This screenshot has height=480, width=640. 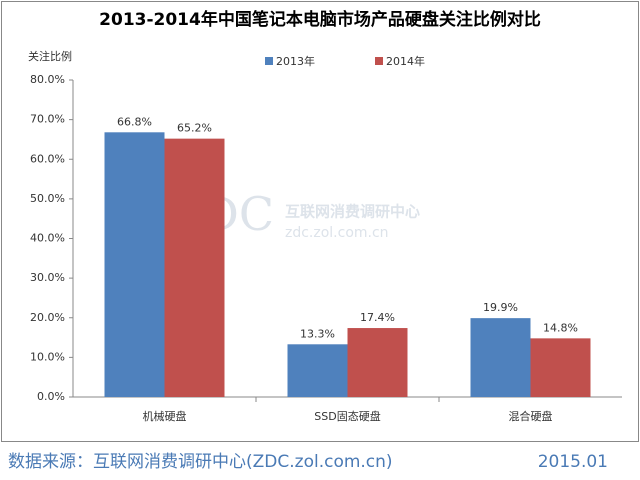 What do you see at coordinates (320, 19) in the screenshot?
I see `chart-title: 2013-2014年中国笔记本电脑市场产品硬盘关注比例对比` at bounding box center [320, 19].